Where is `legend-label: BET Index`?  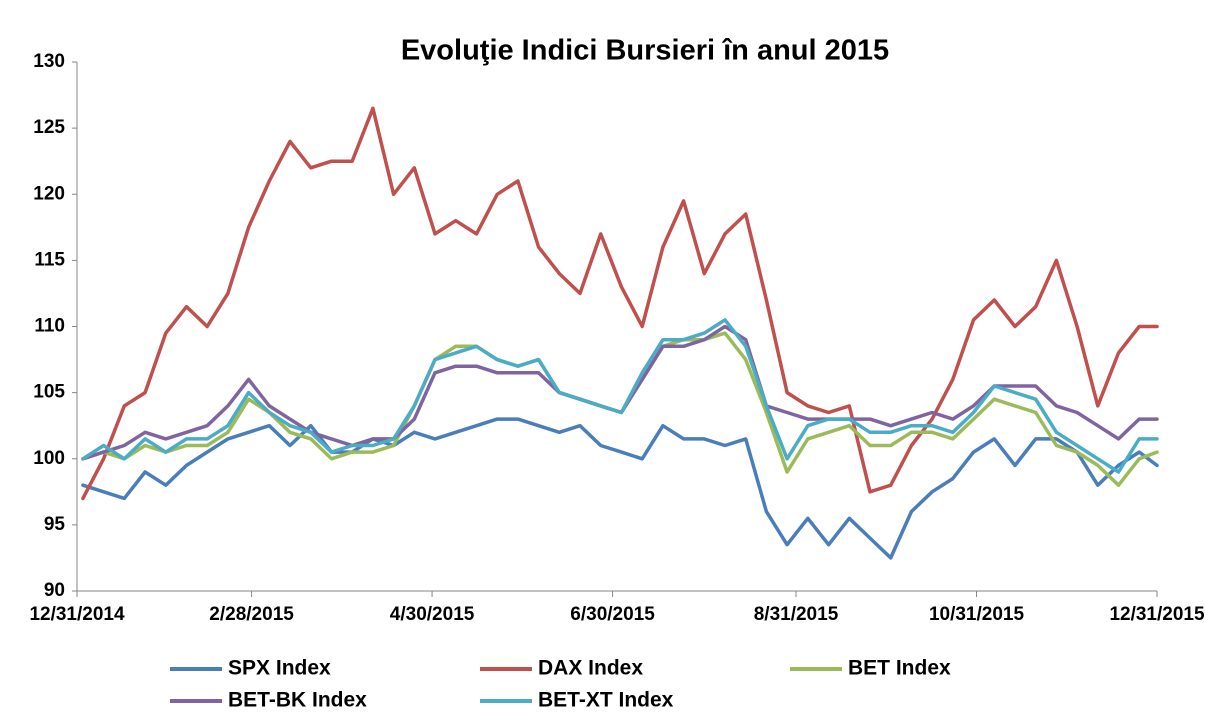
legend-label: BET Index is located at coordinates (899, 668).